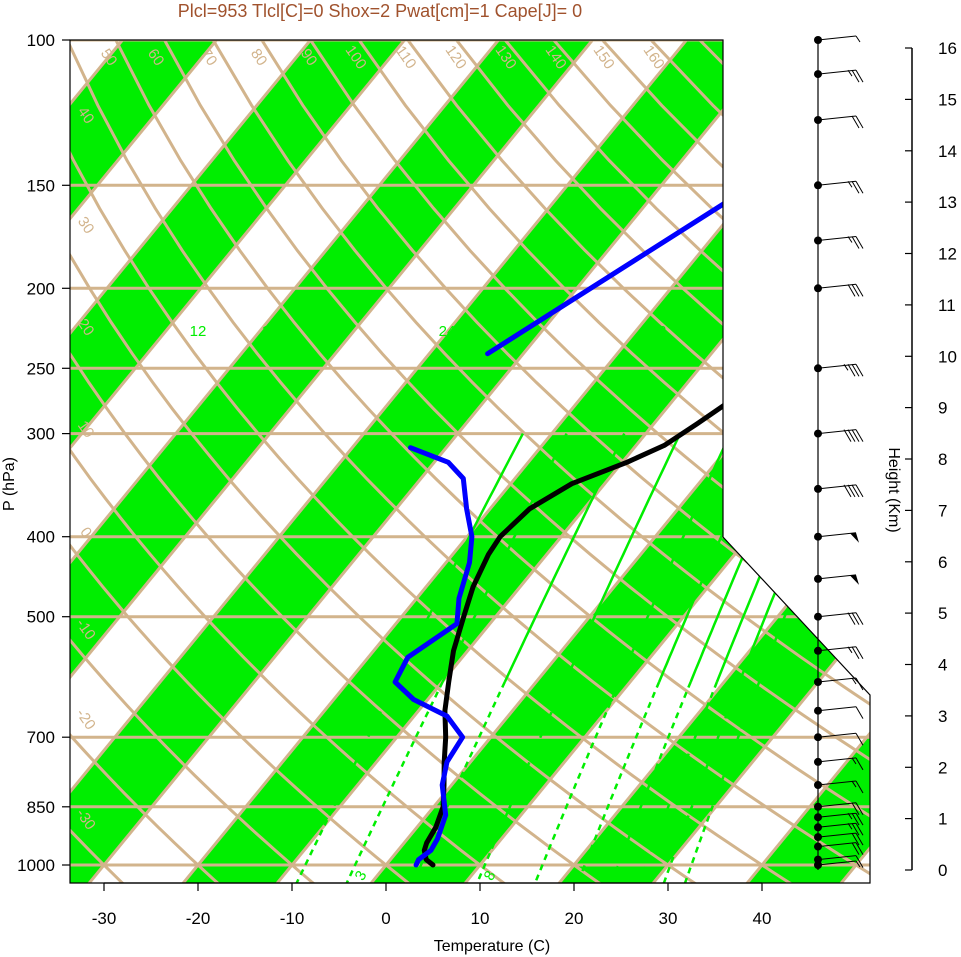 Image resolution: width=961 pixels, height=957 pixels. Describe the element at coordinates (385, 918) in the screenshot. I see `temperature-tick-label: 0` at that location.